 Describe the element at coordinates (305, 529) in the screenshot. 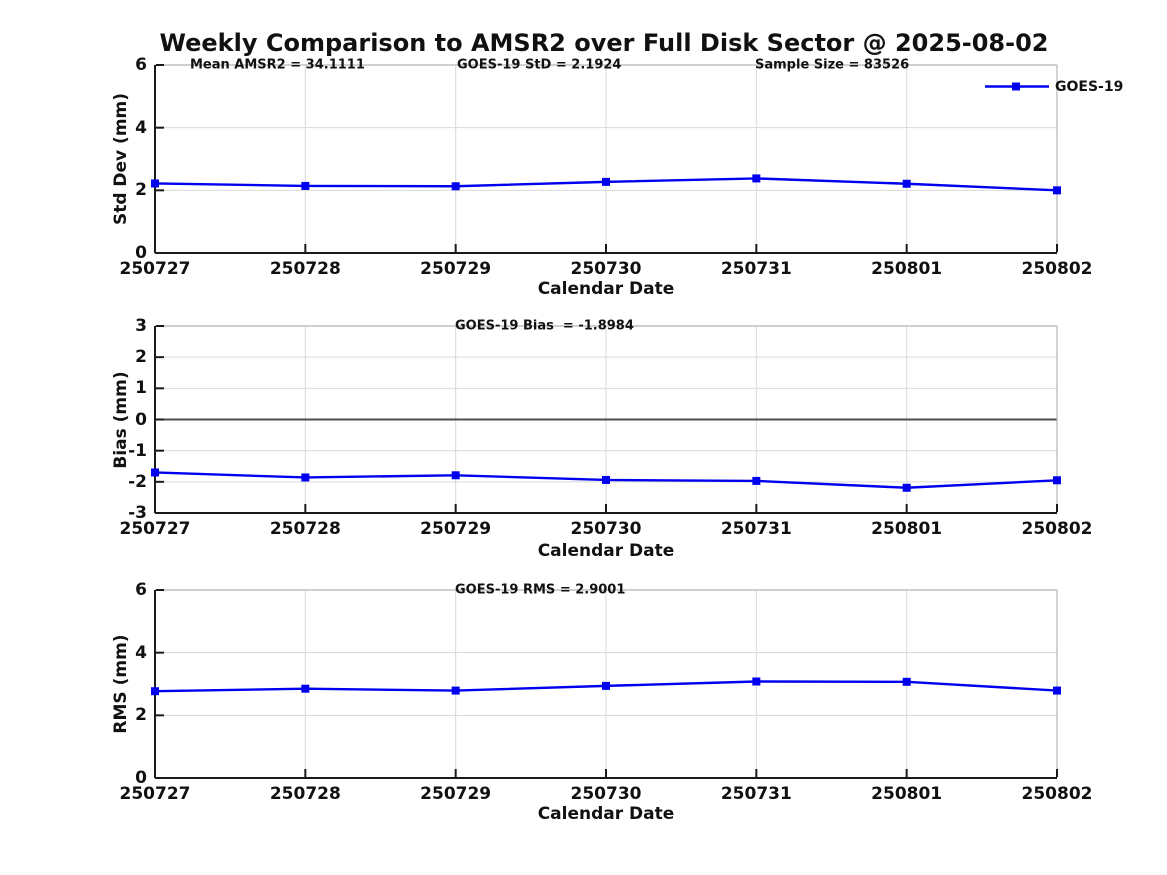

I see `bias-xtick-label: 250728` at that location.